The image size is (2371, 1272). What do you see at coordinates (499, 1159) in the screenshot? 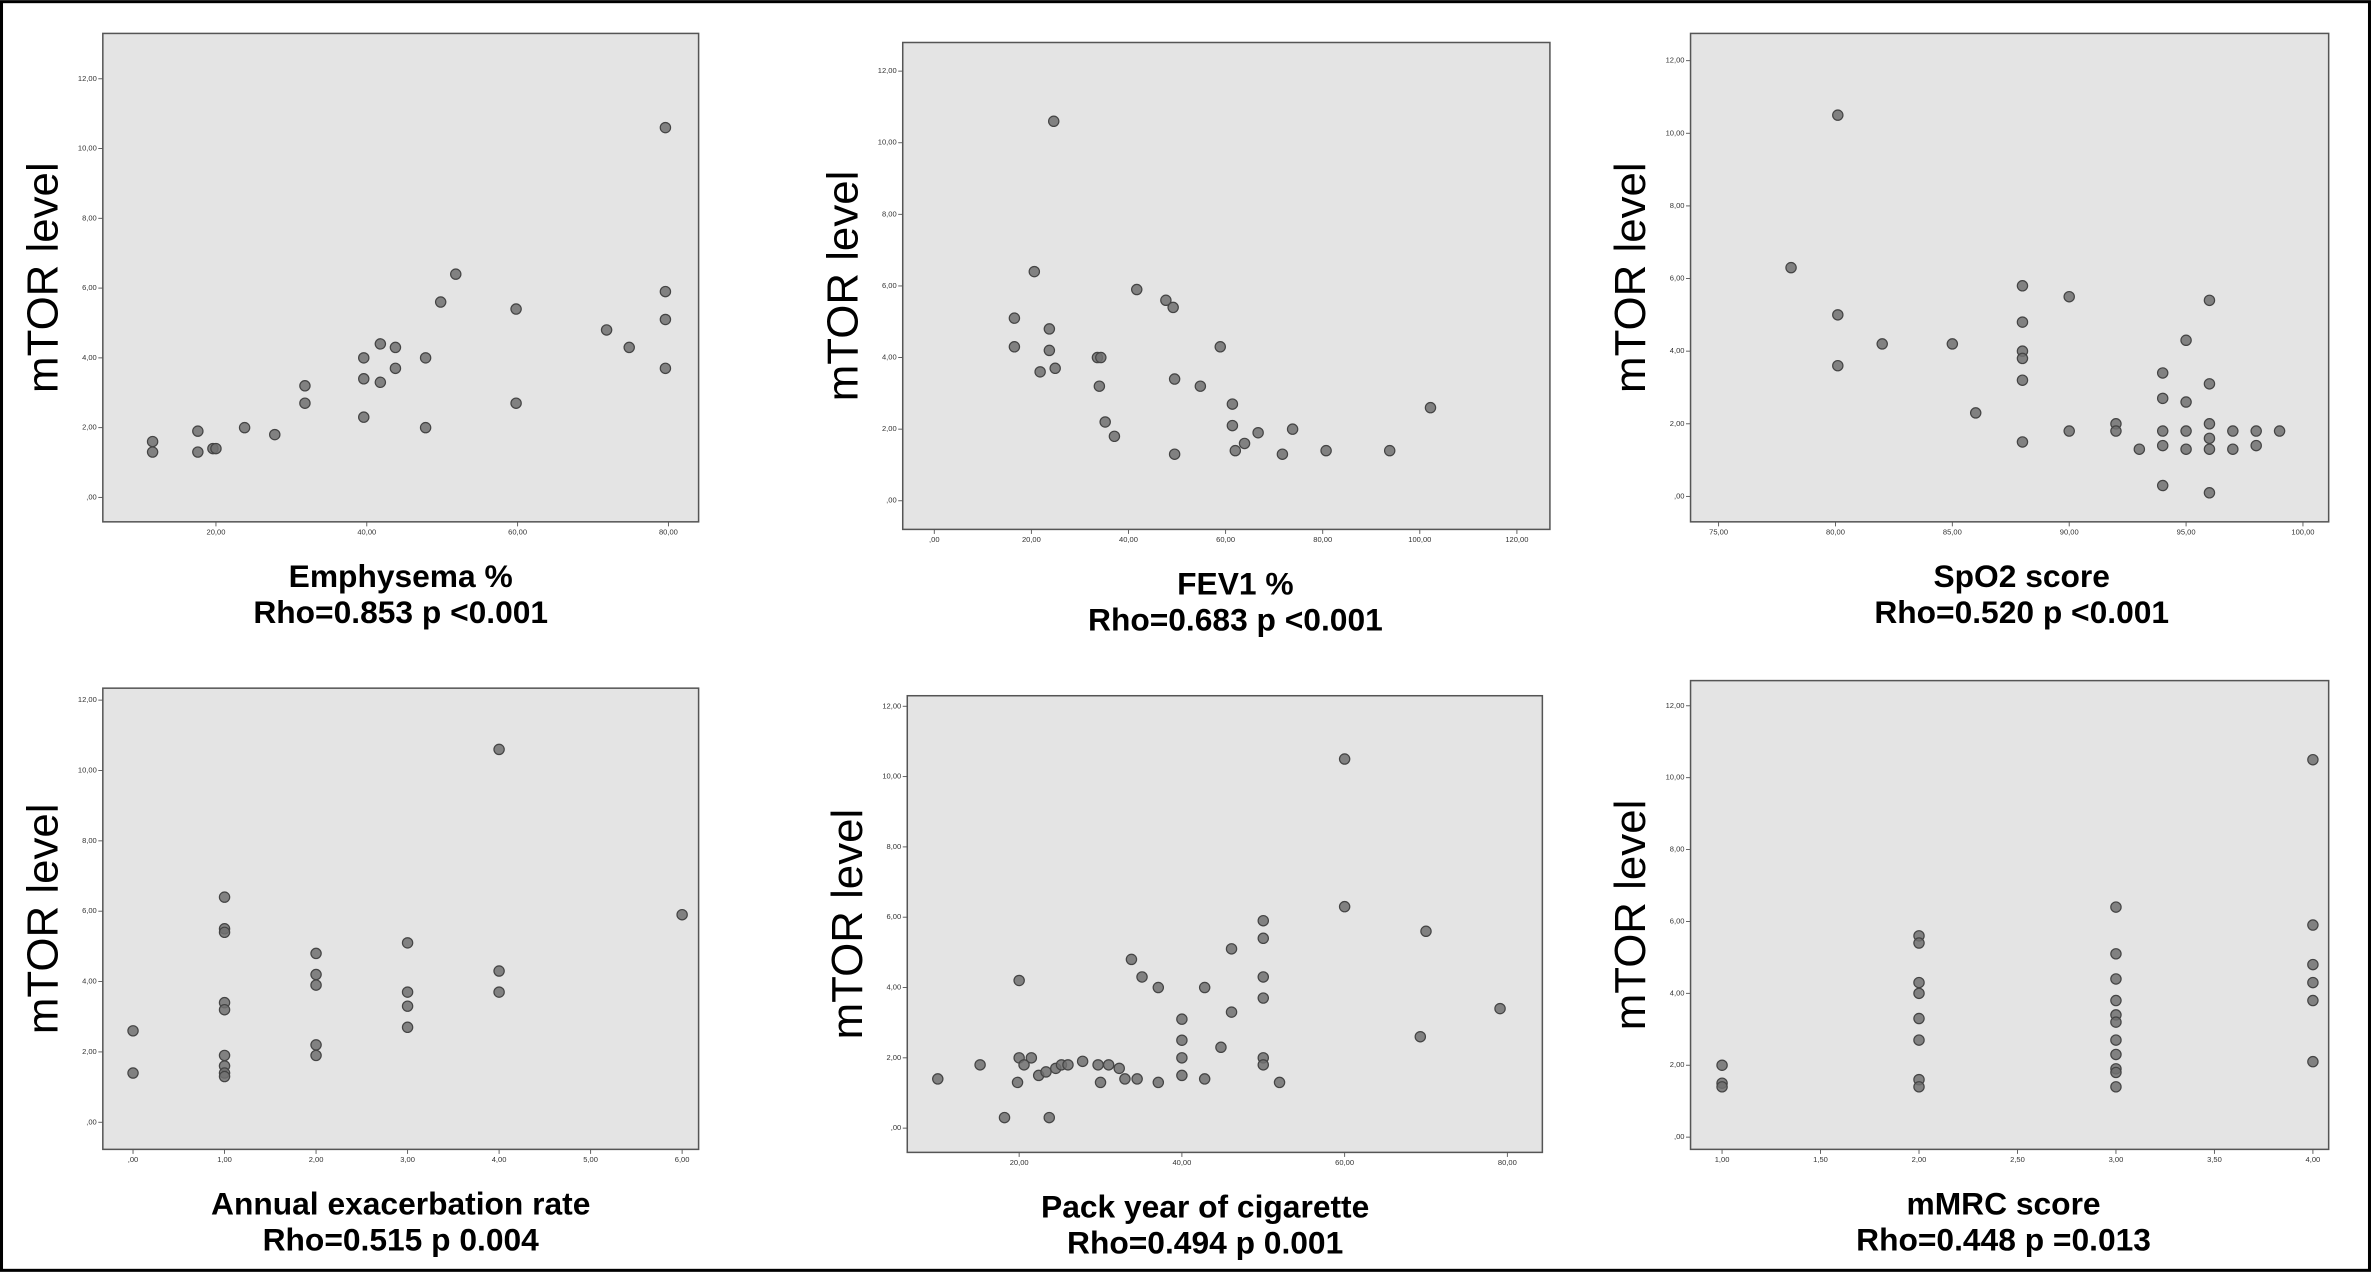
I see `x-tick-label: 4,00` at bounding box center [499, 1159].